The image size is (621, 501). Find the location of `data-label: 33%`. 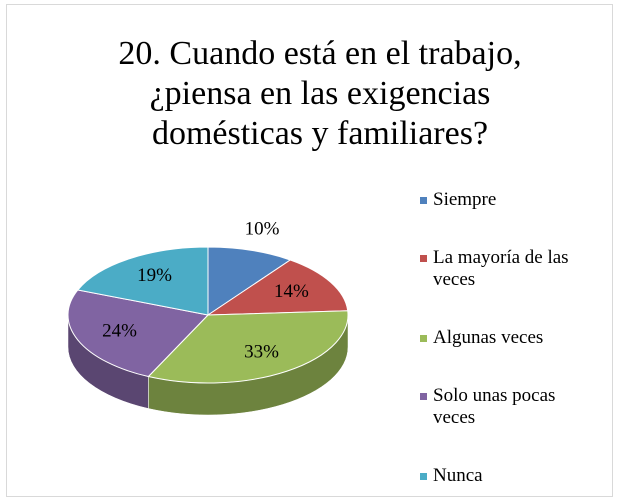

data-label: 33% is located at coordinates (261, 352).